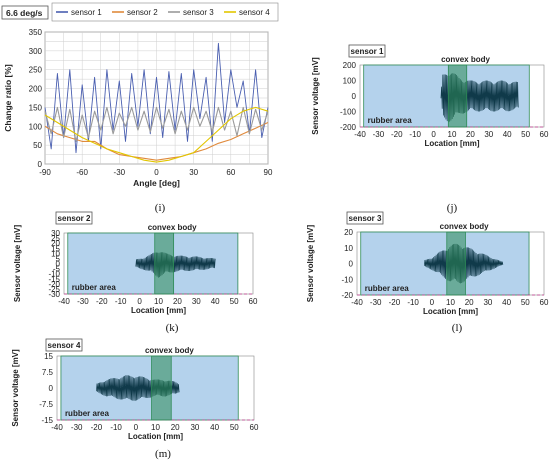  What do you see at coordinates (348, 112) in the screenshot?
I see `y-tick-label: -100` at bounding box center [348, 112].